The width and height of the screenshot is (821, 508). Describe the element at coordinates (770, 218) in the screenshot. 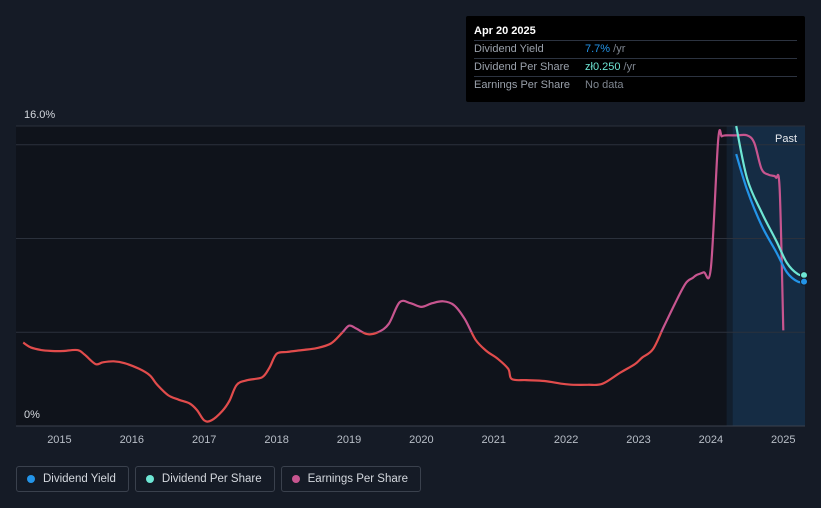

I see `dividend-yield-line` at that location.